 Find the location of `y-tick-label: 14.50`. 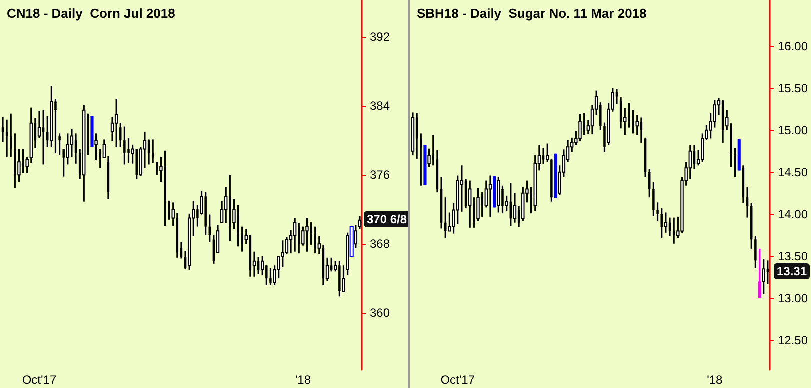

y-tick-label: 14.50 is located at coordinates (793, 172).